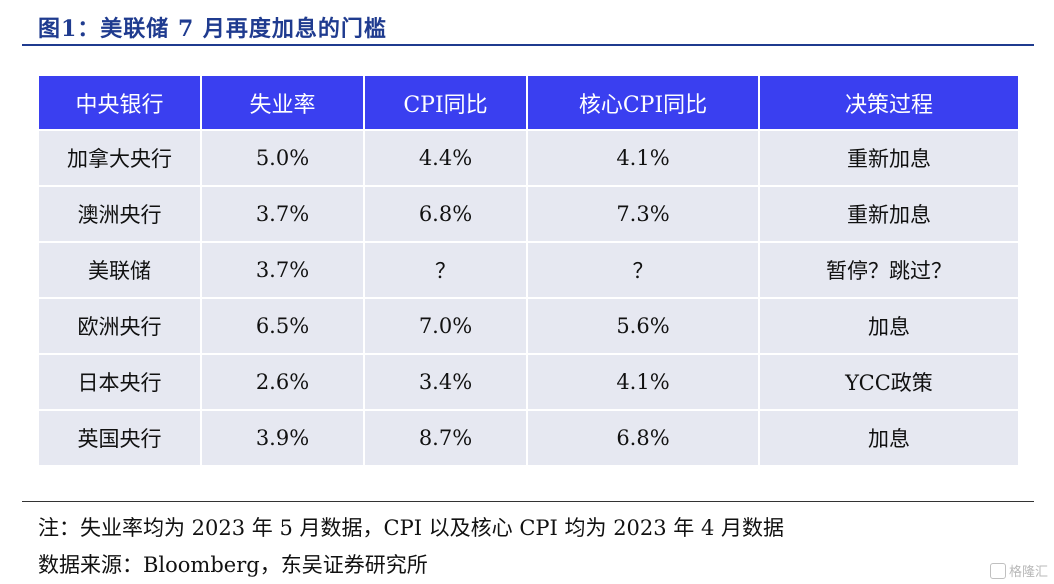 This screenshot has width=1054, height=584. Describe the element at coordinates (445, 214) in the screenshot. I see `cell-cpi: 6.8%` at that location.